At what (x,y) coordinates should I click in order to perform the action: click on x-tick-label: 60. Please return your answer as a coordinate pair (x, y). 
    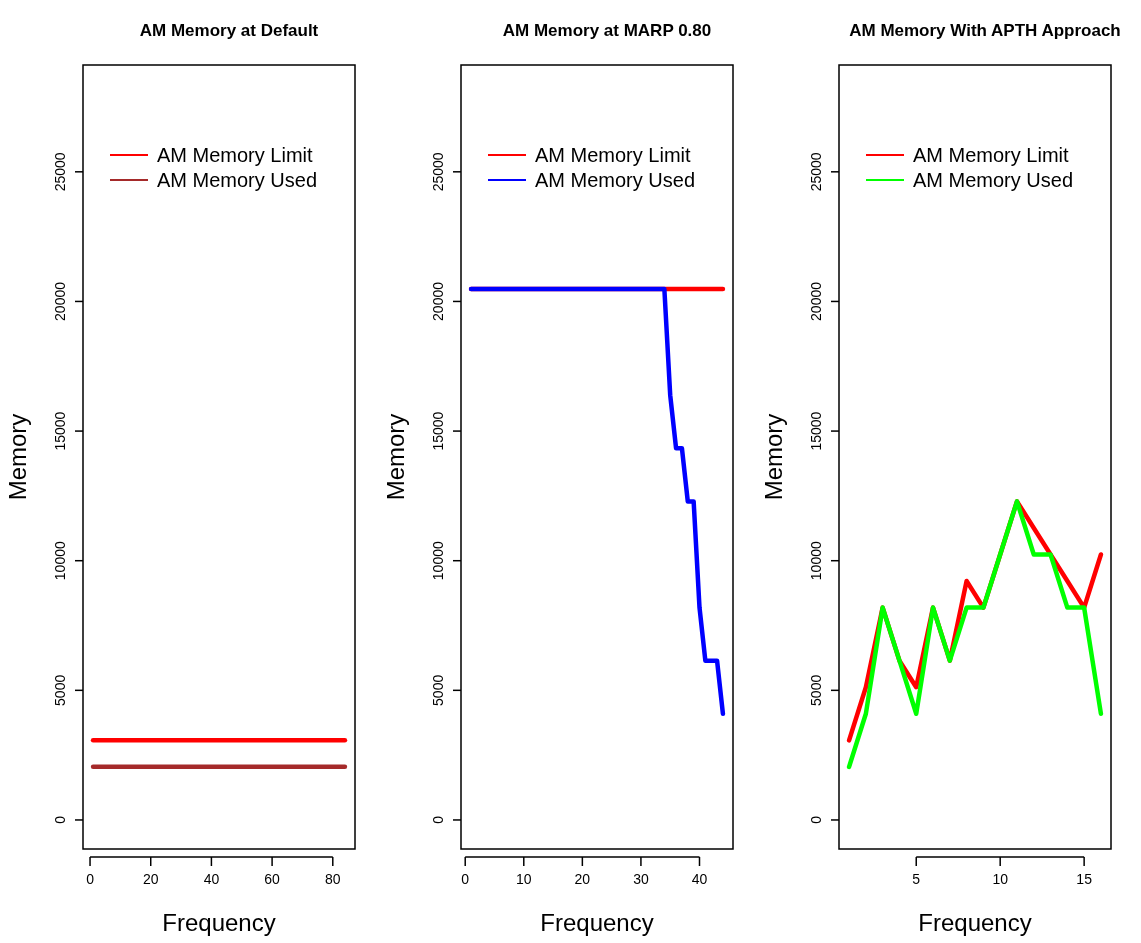
    Looking at the image, I should click on (272, 879).